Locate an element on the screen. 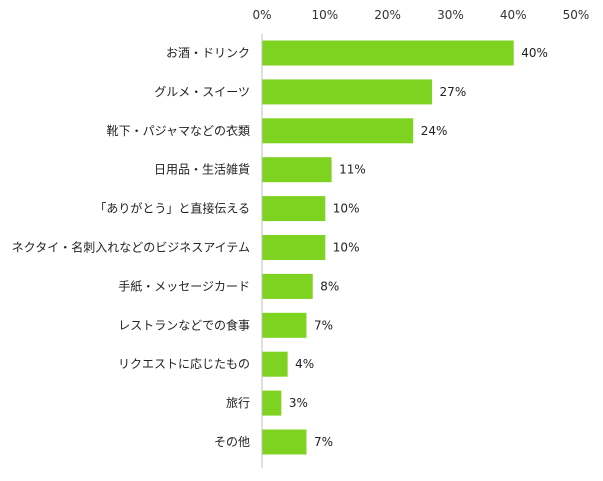 This screenshot has height=481, width=603. category-label: 「ありがとう」と直接伝える is located at coordinates (172, 208).